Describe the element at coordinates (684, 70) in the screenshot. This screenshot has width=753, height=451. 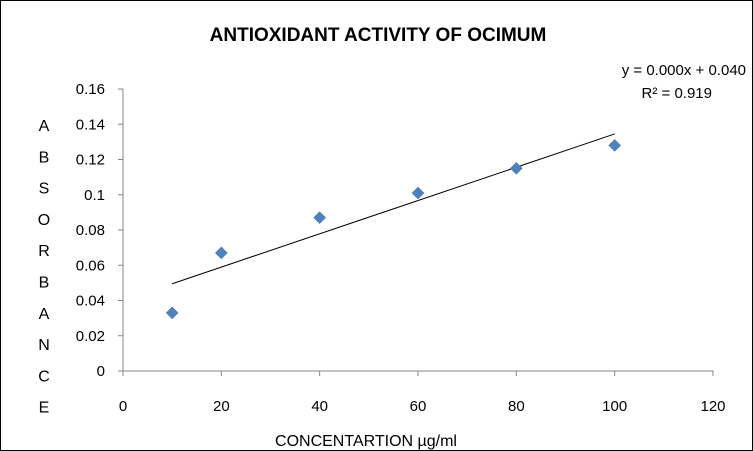
I see `trendline-equation: y = 0.000x + 0.040` at that location.